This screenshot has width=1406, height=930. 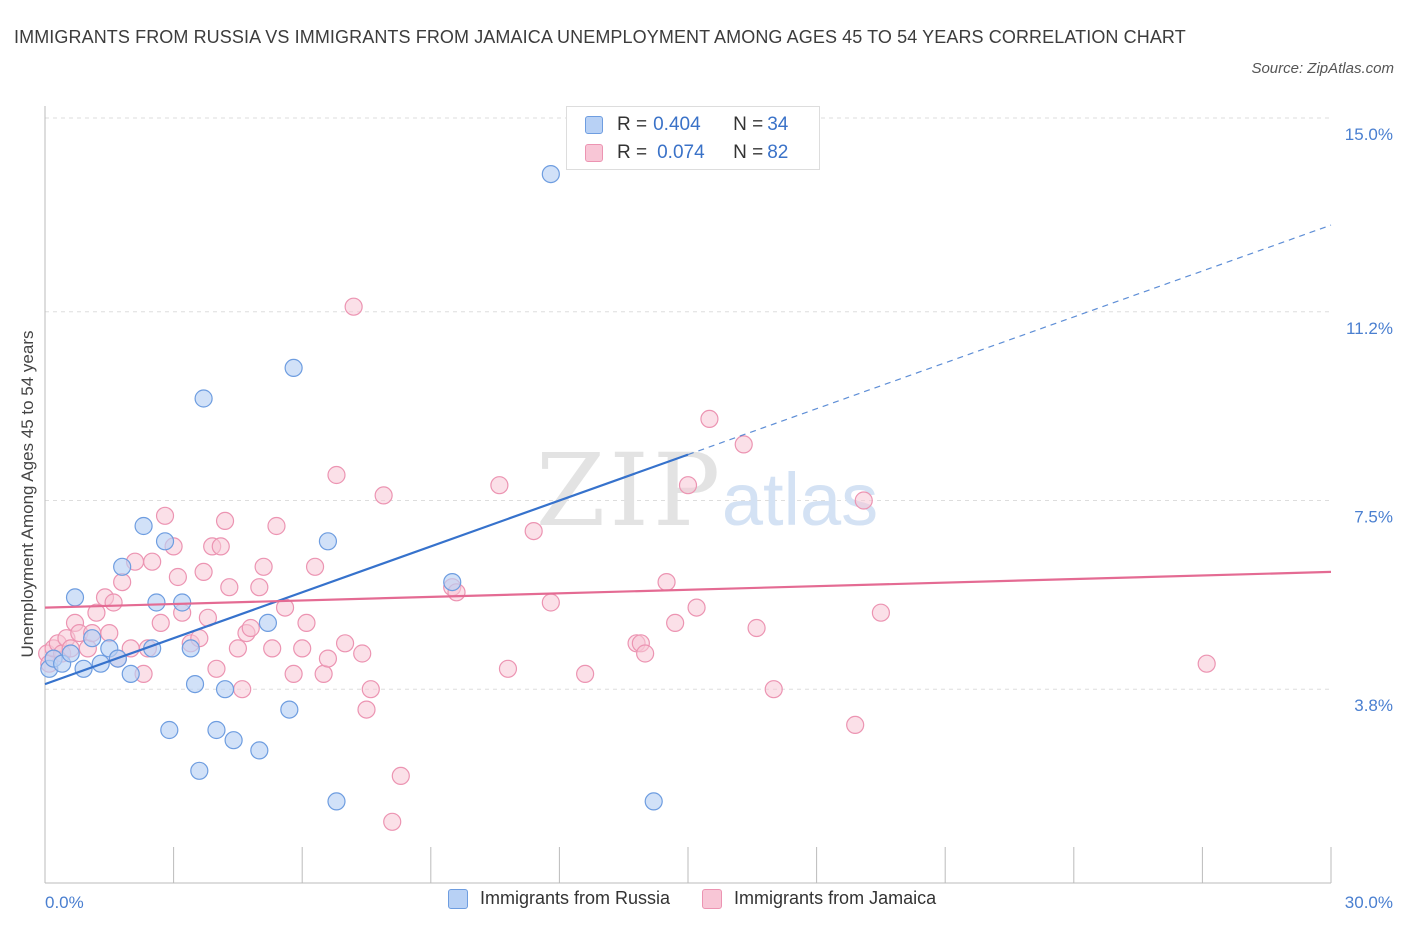 I want to click on legend-swatch-russia, so click(x=594, y=125).